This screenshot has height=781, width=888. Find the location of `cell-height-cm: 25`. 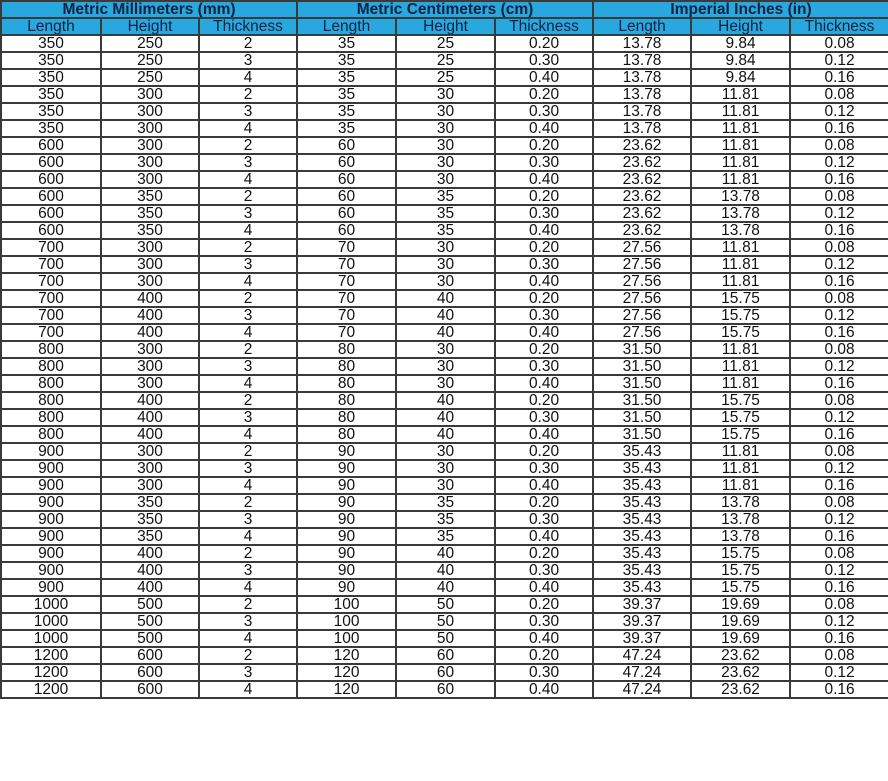

cell-height-cm: 25 is located at coordinates (446, 60).